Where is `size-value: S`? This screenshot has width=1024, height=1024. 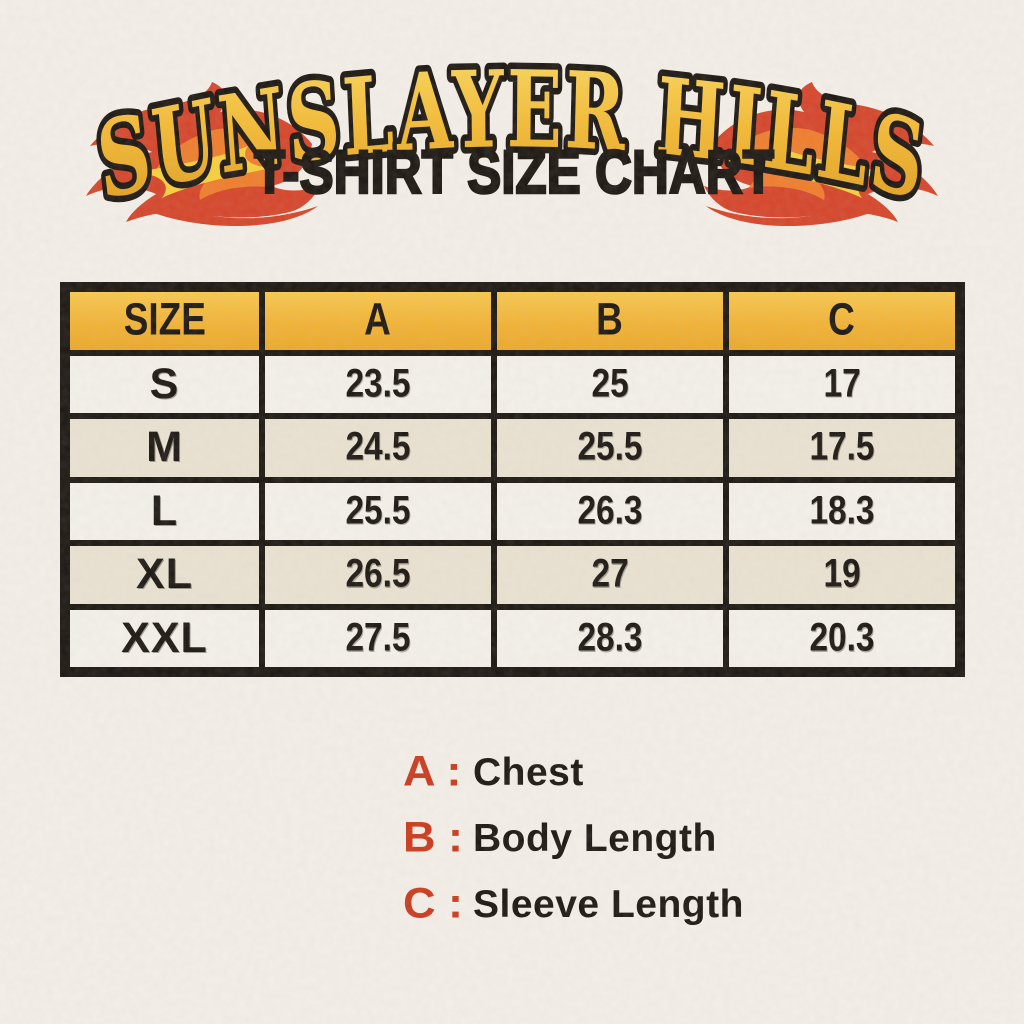 size-value: S is located at coordinates (164, 383).